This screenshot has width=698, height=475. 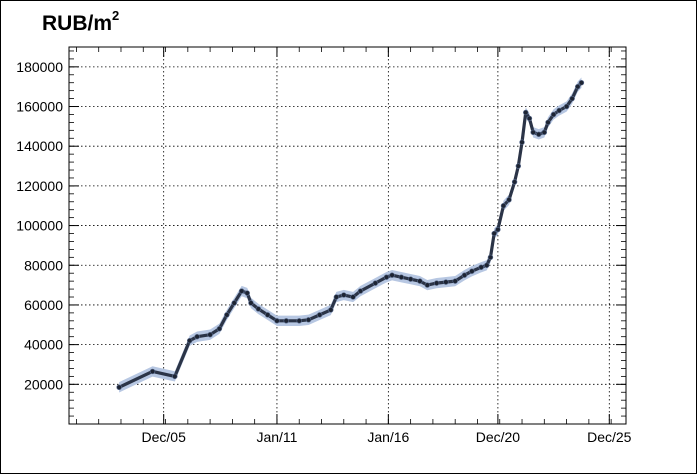 I want to click on y-tick-label: 20000, so click(x=43, y=384).